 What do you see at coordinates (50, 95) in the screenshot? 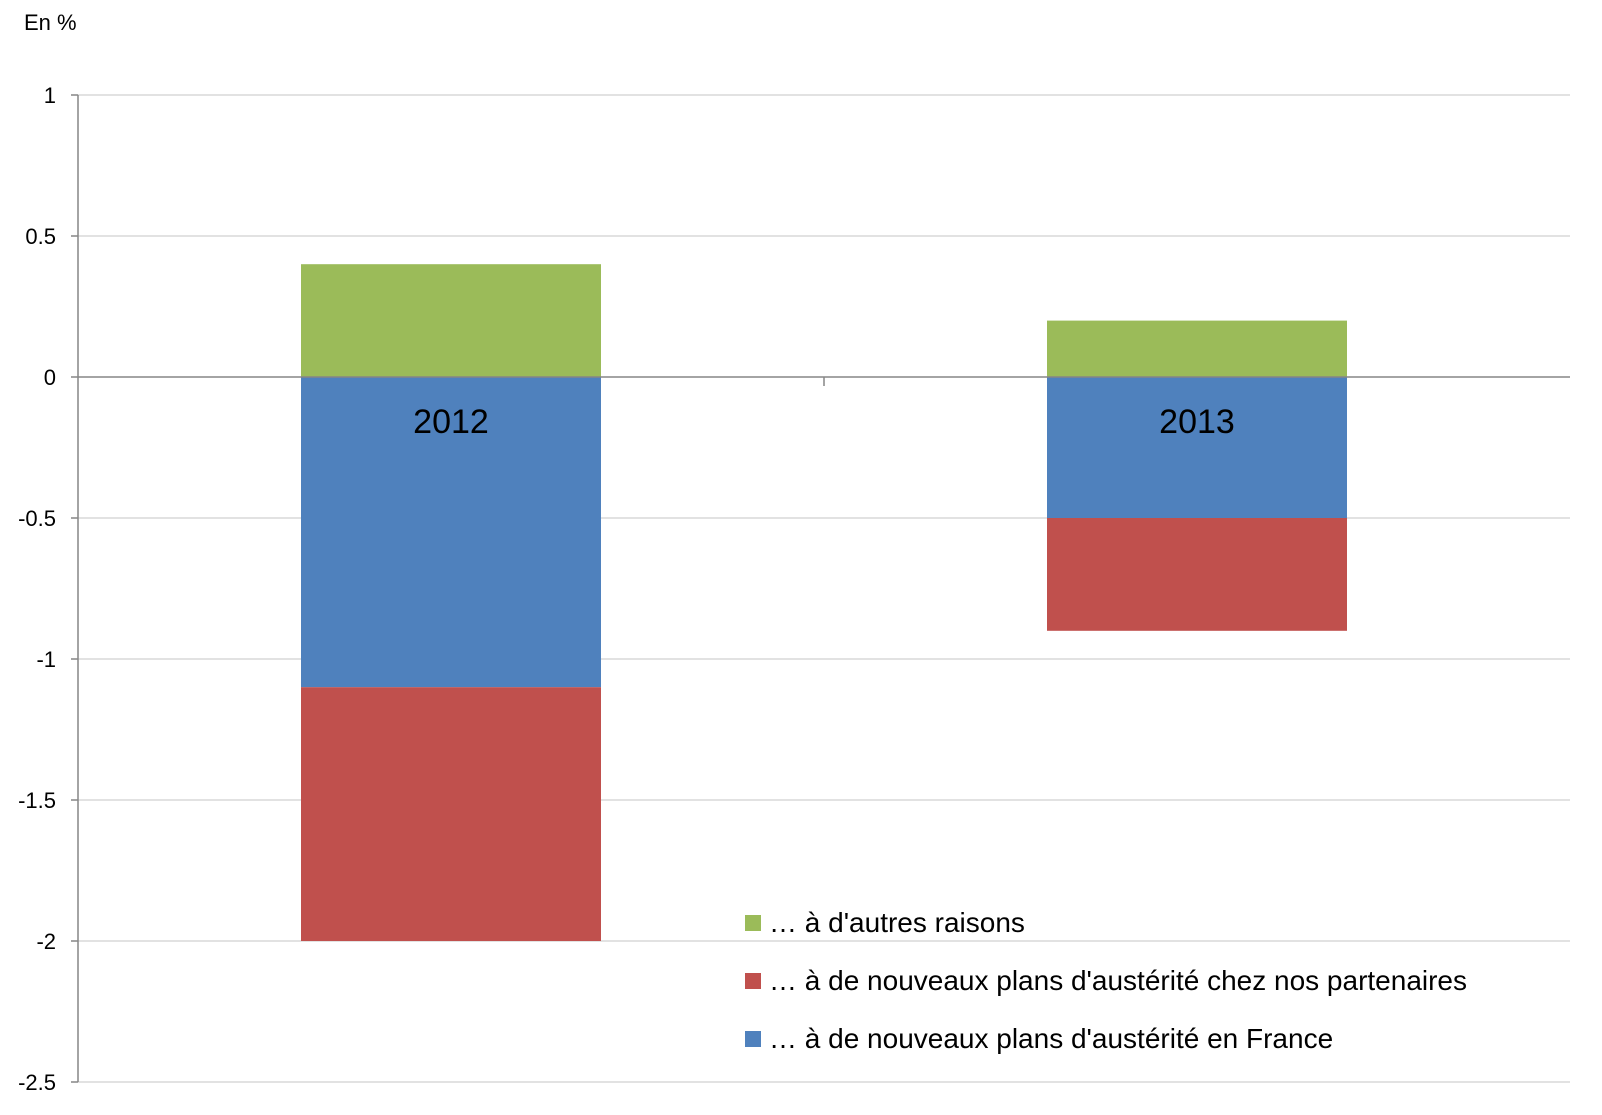
I see `y-tick-label: 1` at bounding box center [50, 95].